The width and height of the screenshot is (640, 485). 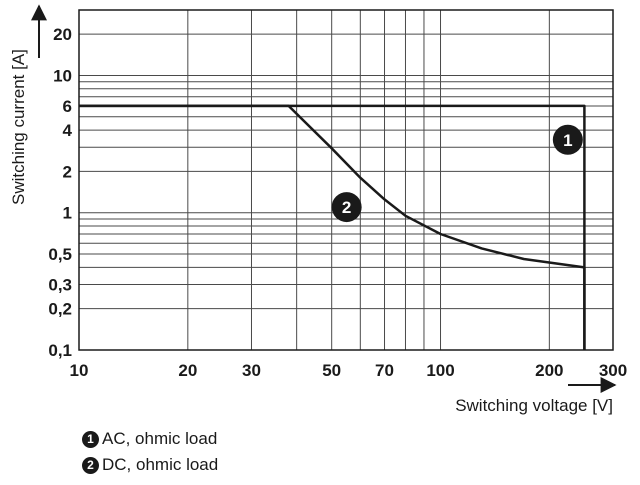 What do you see at coordinates (67, 106) in the screenshot?
I see `y-tick-label-7: 6` at bounding box center [67, 106].